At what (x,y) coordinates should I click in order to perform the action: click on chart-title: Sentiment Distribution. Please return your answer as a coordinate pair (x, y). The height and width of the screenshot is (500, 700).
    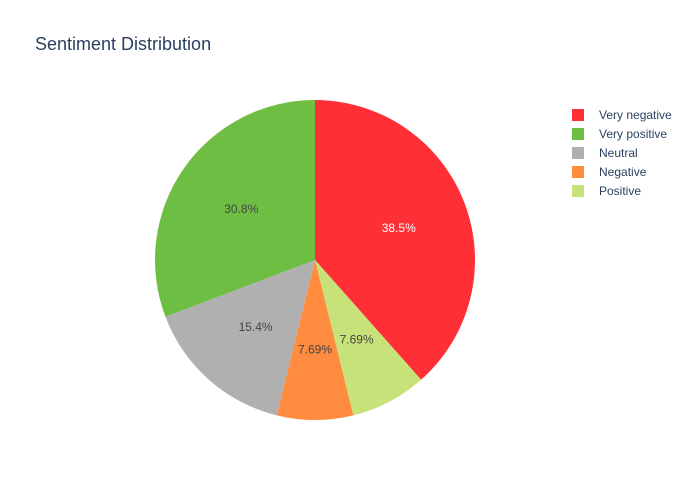
    Looking at the image, I should click on (123, 44).